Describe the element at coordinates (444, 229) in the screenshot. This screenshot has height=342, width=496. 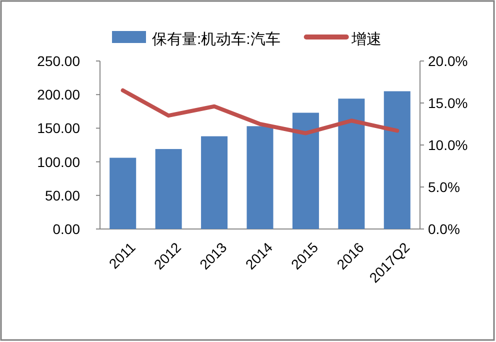
I see `y2-tick-label: 0.0%` at that location.